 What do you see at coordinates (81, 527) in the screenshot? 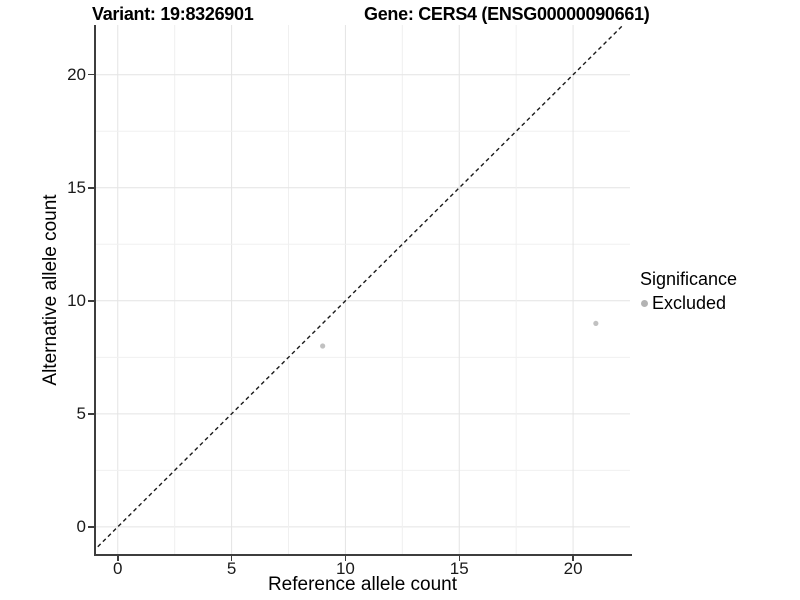
I see `y-tick-label: 0` at bounding box center [81, 527].